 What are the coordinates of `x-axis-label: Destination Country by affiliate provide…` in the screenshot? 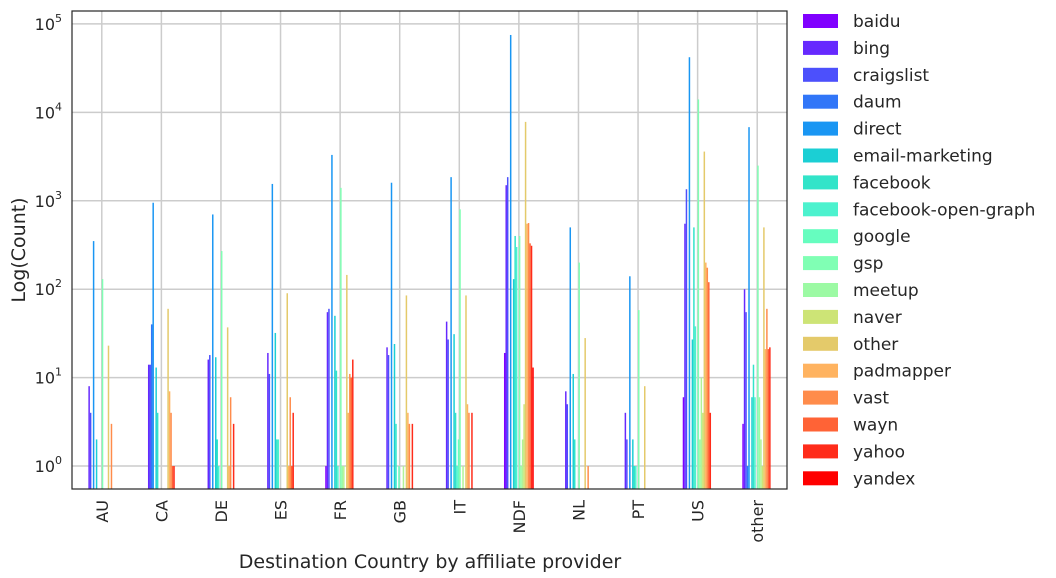 It's located at (430, 562).